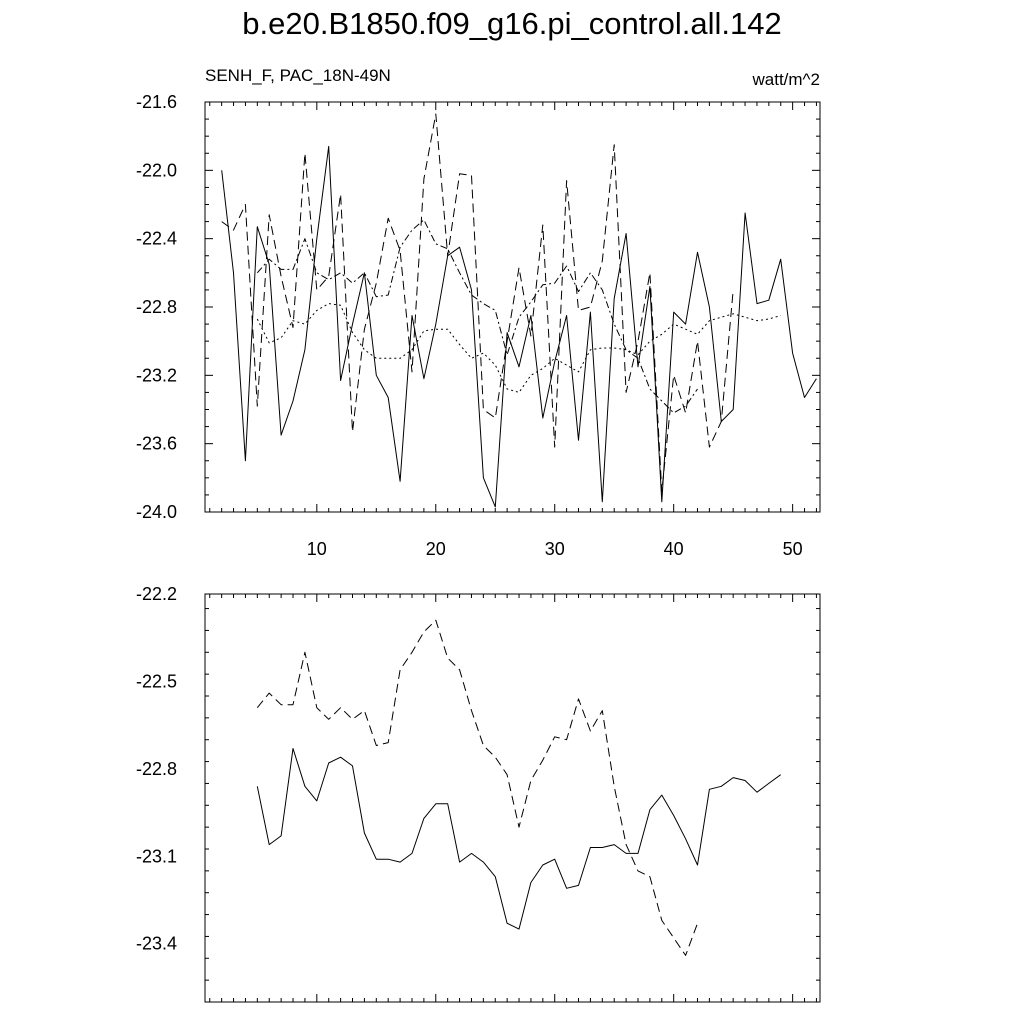 Image resolution: width=1024 pixels, height=1024 pixels. What do you see at coordinates (555, 549) in the screenshot?
I see `x-tick-label: 30` at bounding box center [555, 549].